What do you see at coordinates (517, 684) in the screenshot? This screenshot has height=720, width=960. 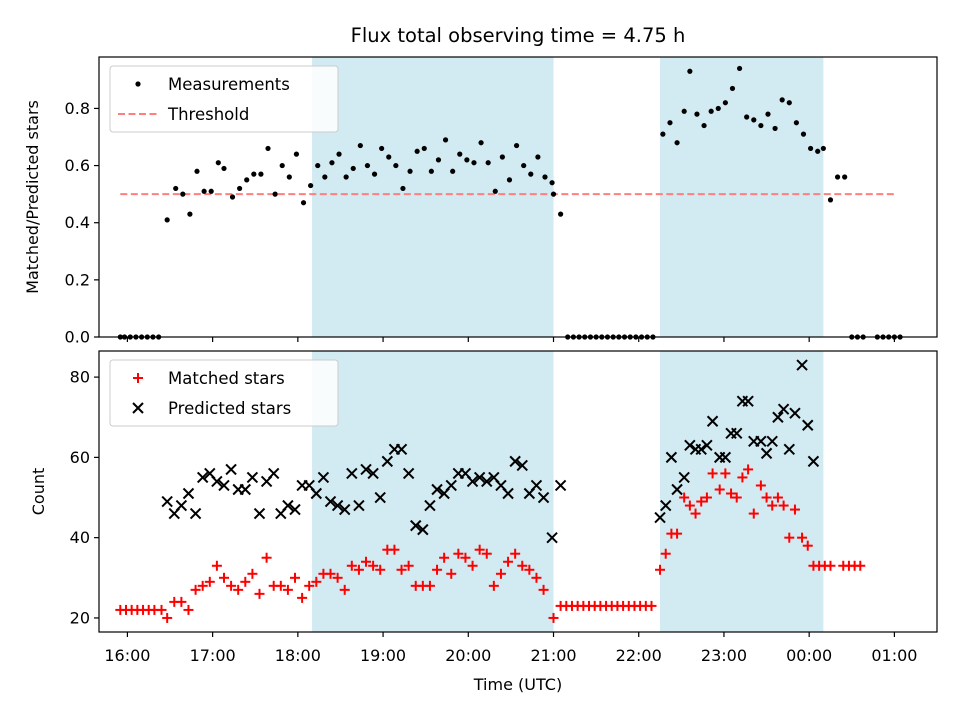 I see `x-axis-label: Time (UTC)` at bounding box center [517, 684].